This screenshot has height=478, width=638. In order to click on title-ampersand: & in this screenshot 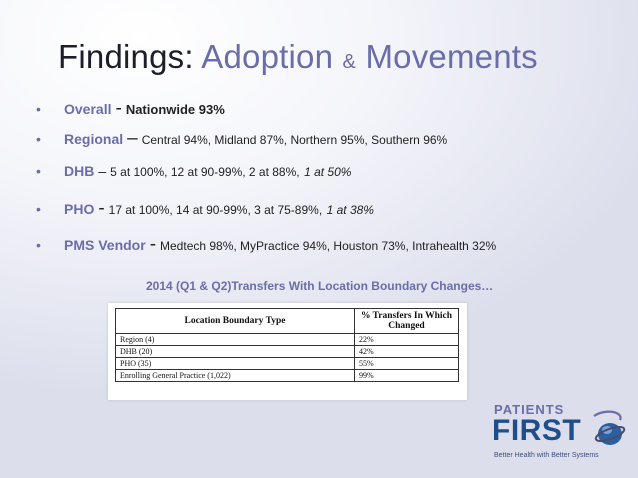, I will do `click(349, 62)`.